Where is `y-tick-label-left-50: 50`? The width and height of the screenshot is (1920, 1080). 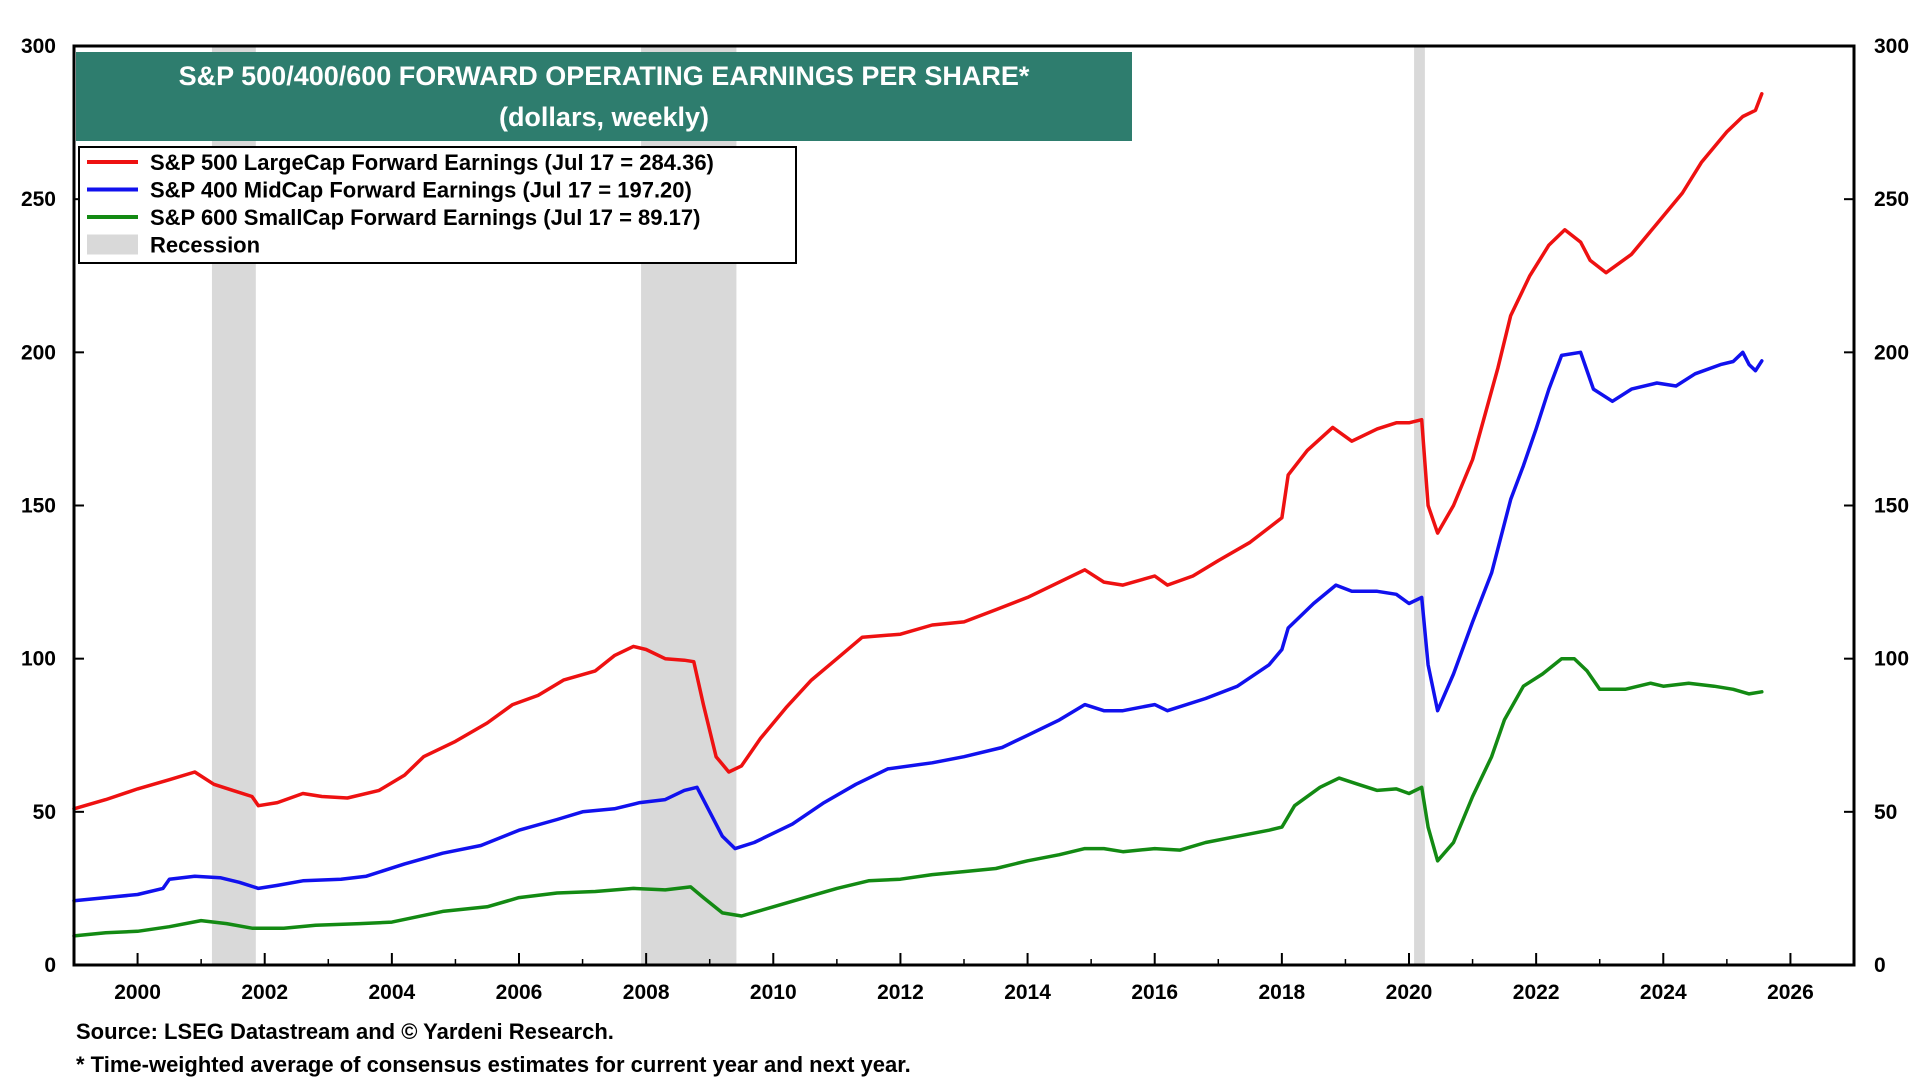
y-tick-label-left-50: 50 is located at coordinates (44, 812).